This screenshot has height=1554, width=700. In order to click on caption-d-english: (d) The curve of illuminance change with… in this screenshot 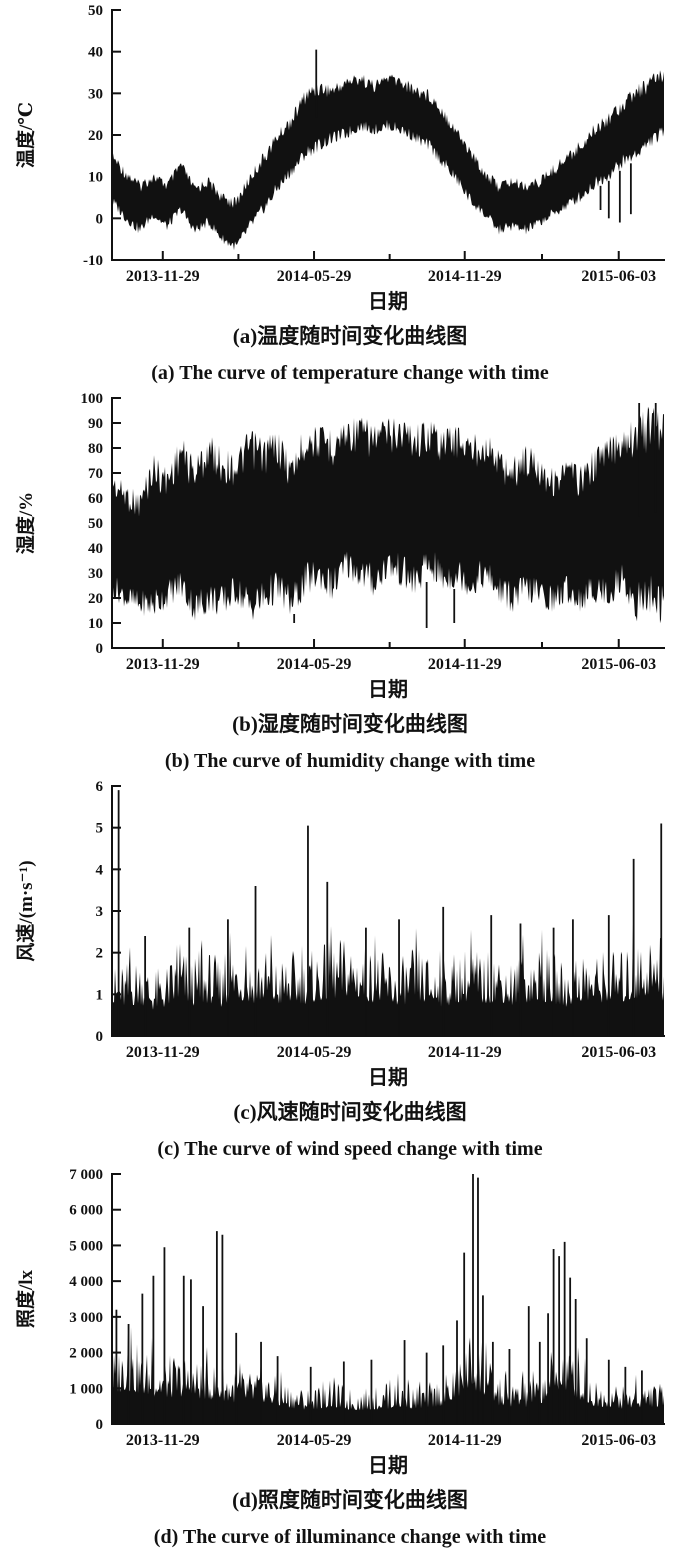, I will do `click(350, 1537)`.